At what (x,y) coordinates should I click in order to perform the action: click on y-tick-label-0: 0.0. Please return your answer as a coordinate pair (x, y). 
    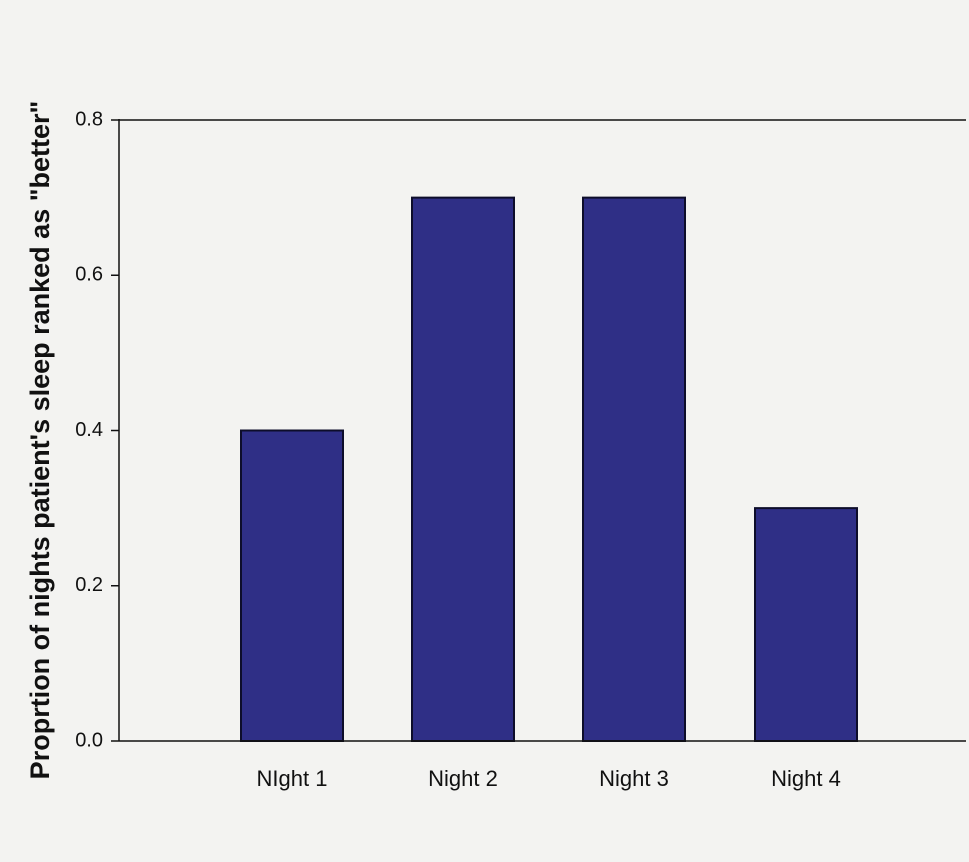
    Looking at the image, I should click on (89, 740).